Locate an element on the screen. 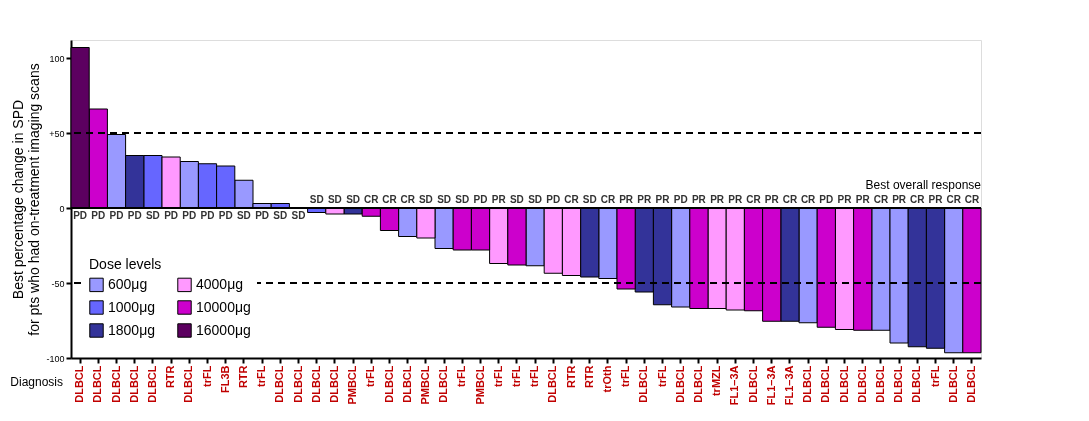 Image resolution: width=1089 pixels, height=421 pixels. text: Diagnosis is located at coordinates (36, 382).